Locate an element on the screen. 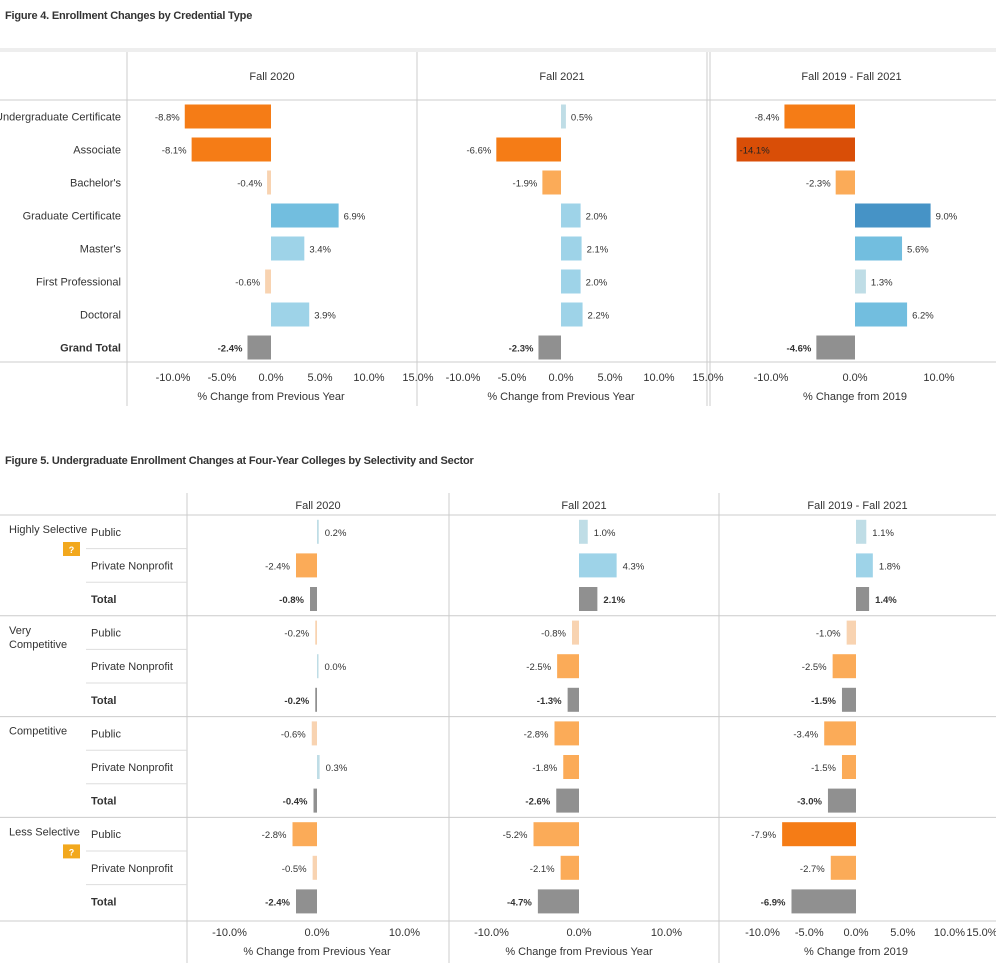 The height and width of the screenshot is (964, 996). header-band is located at coordinates (498, 50).